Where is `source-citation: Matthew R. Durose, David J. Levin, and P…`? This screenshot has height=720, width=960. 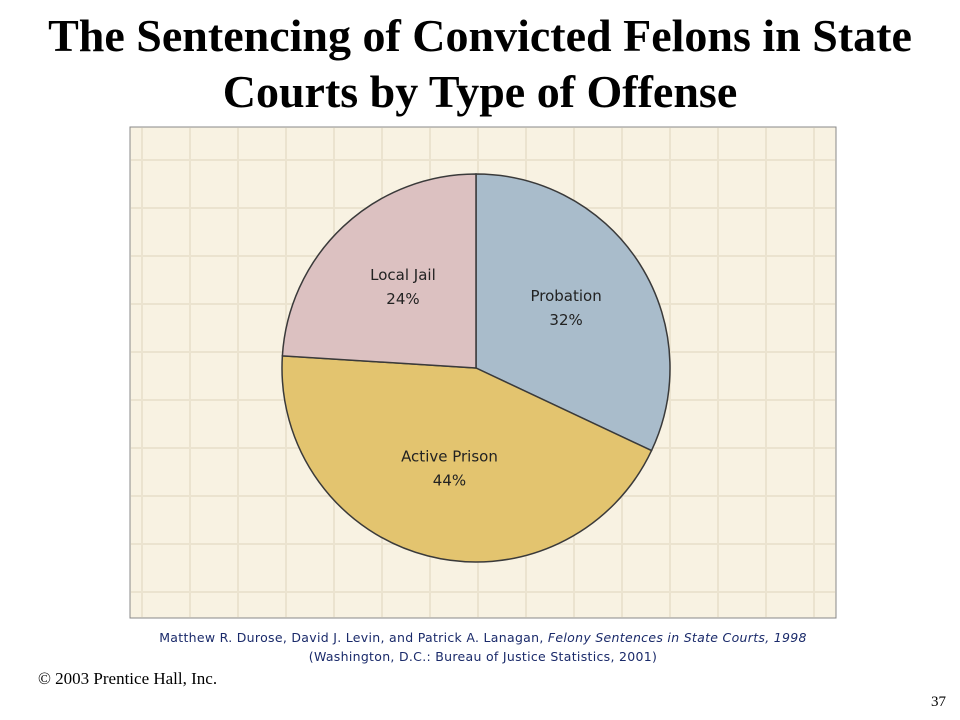
source-citation: Matthew R. Durose, David J. Levin, and P… is located at coordinates (483, 647).